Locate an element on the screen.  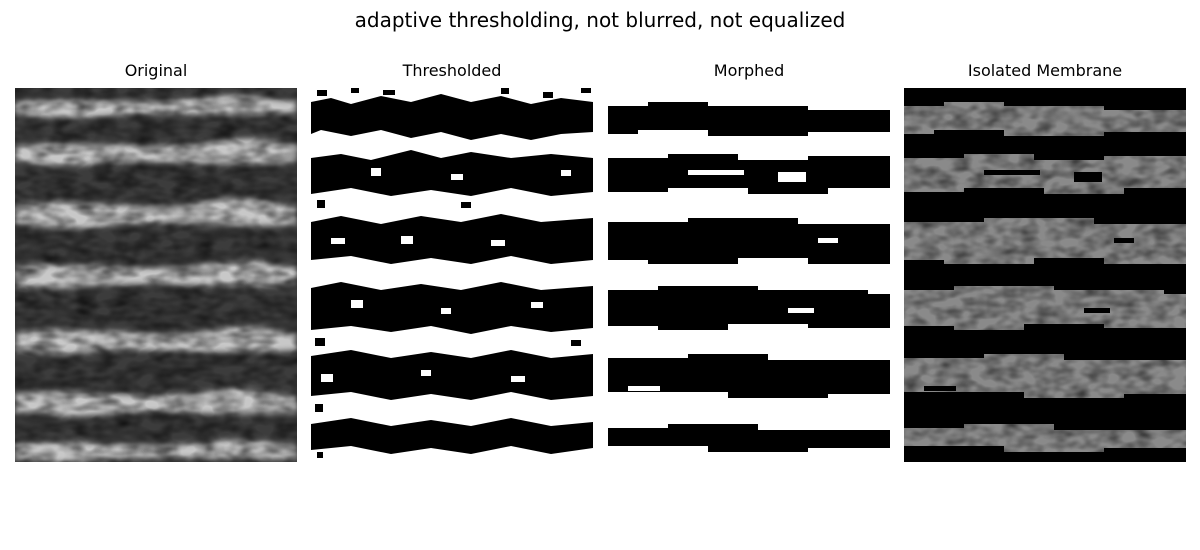
panel-title-original: Original is located at coordinates (156, 70).